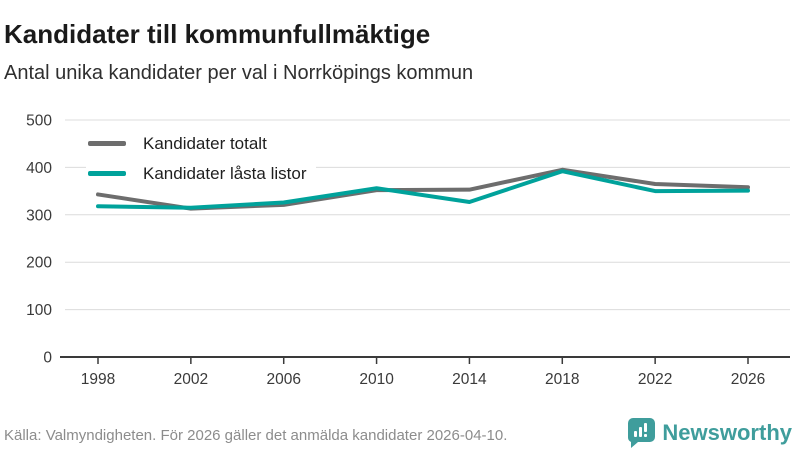 The width and height of the screenshot is (800, 450). What do you see at coordinates (642, 433) in the screenshot?
I see `newsworthy-bubble-icon` at bounding box center [642, 433].